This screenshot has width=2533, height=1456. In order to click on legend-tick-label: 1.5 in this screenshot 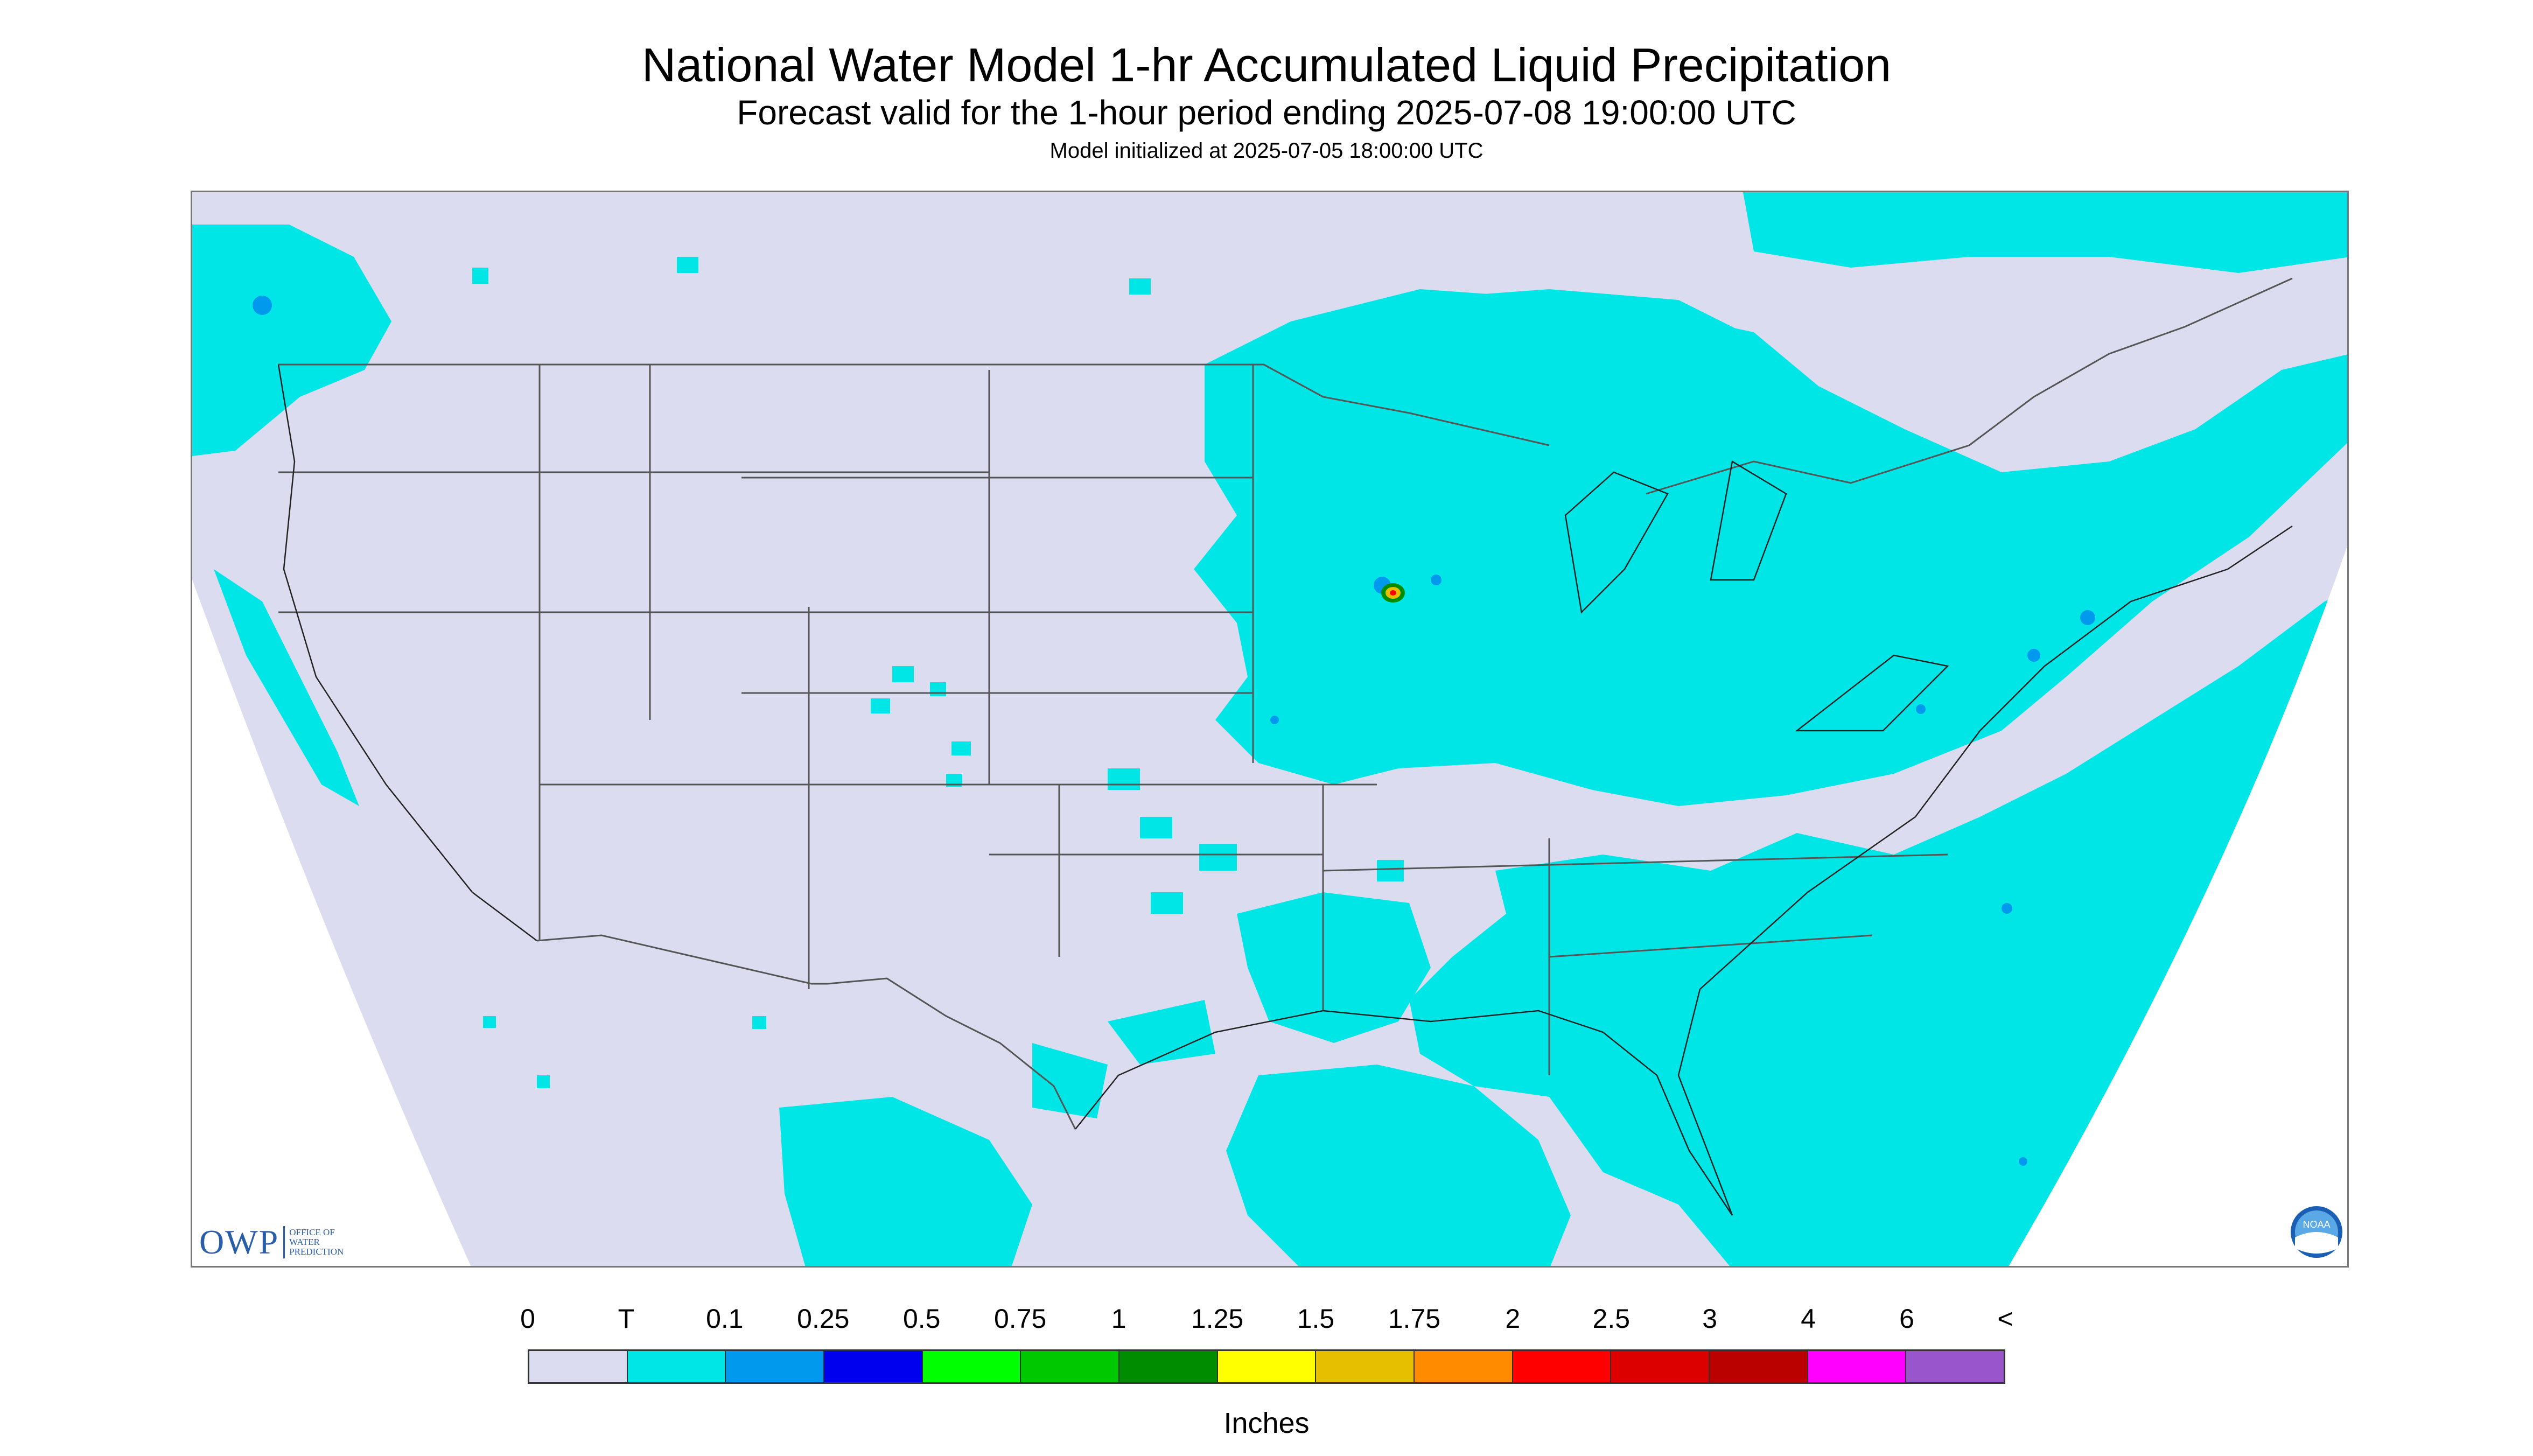, I will do `click(1316, 1319)`.